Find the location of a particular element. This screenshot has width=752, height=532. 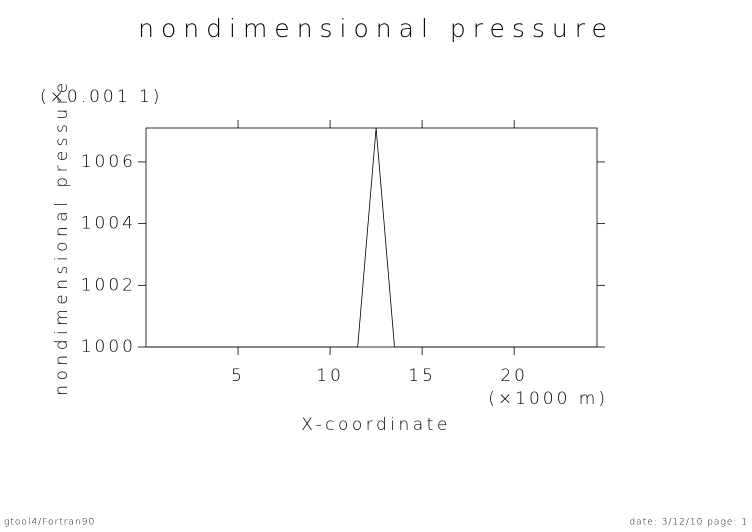

y-axis-label: nondimensional pressure is located at coordinates (62, 237).